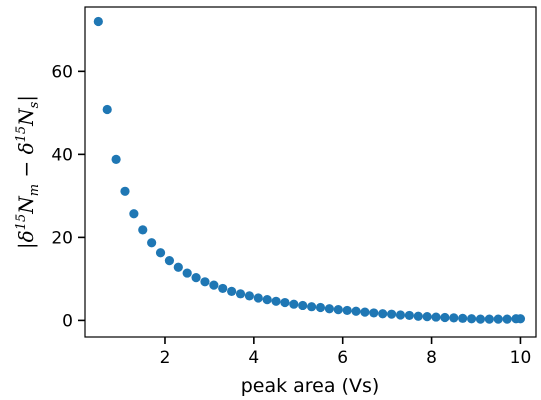 The width and height of the screenshot is (541, 400). What do you see at coordinates (26, 163) in the screenshot?
I see `y-axis-label-part: − δ` at bounding box center [26, 163].